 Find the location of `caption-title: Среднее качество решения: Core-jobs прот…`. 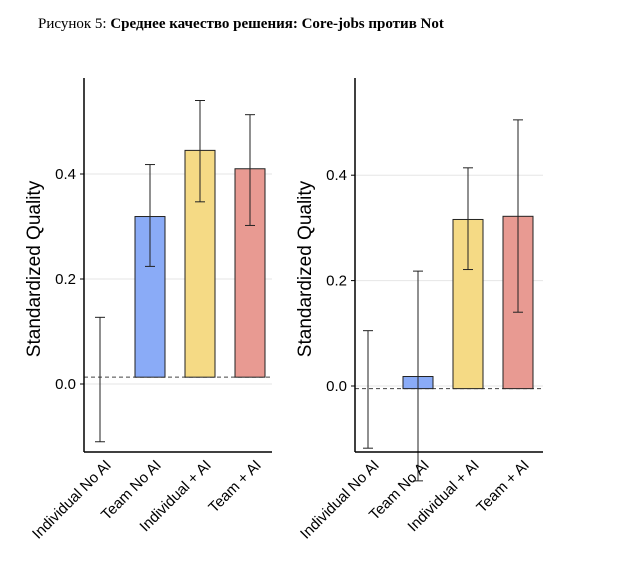

caption-title: Среднее качество решения: Core-jobs прот… is located at coordinates (277, 24).